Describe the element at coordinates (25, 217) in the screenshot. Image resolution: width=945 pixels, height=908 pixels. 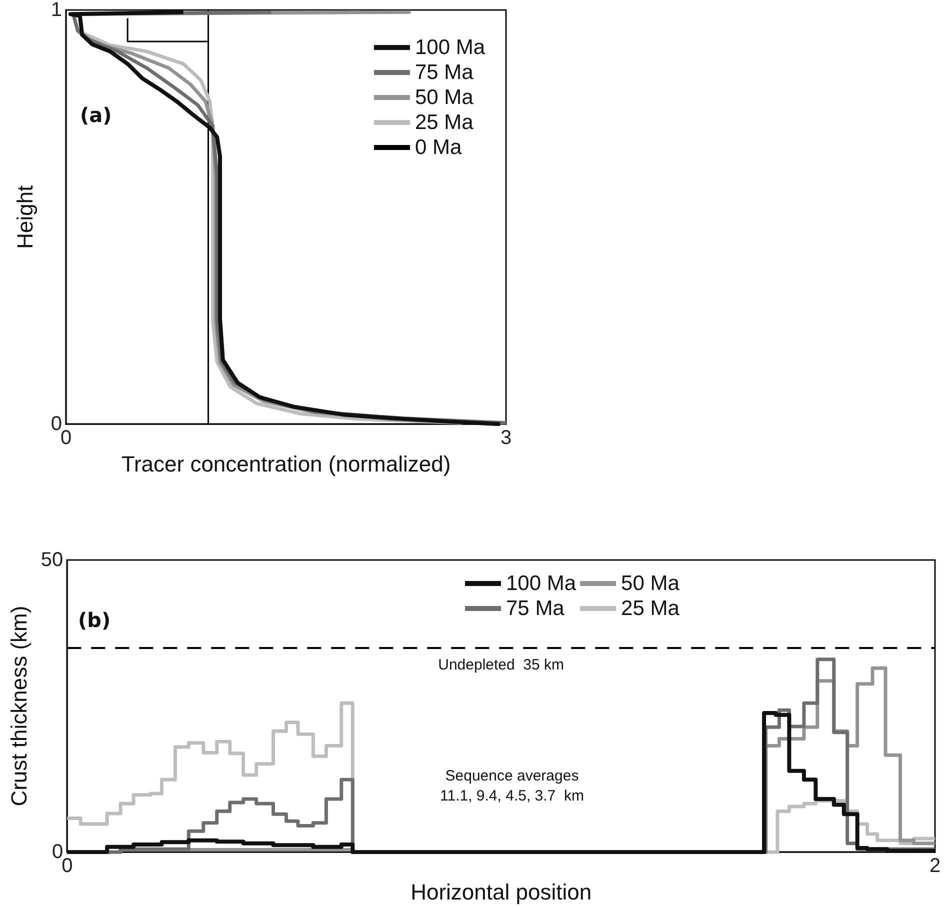
I see `y-axis-title: Height` at that location.